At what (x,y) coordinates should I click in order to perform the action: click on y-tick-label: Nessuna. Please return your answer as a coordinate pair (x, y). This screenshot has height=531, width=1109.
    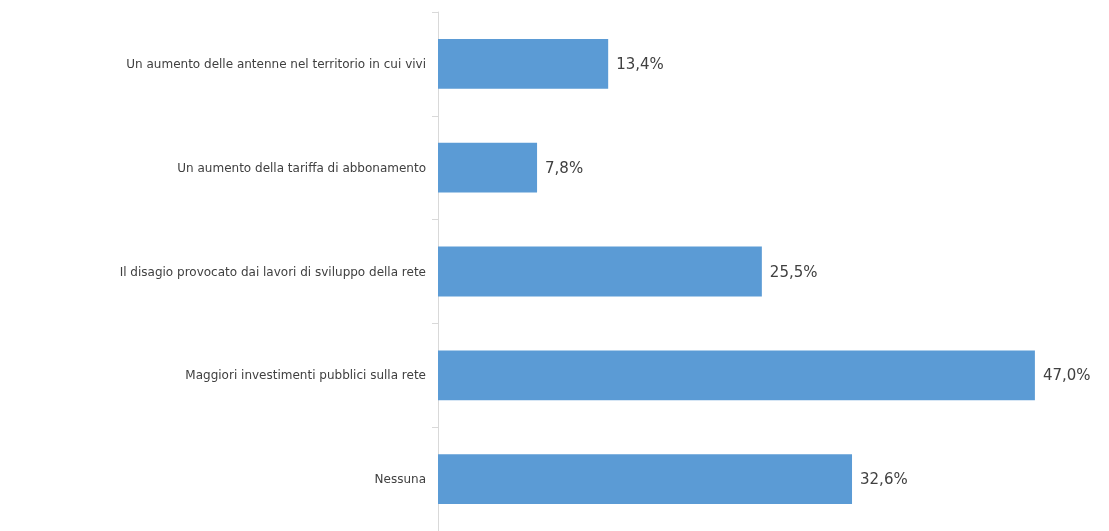
    Looking at the image, I should click on (400, 479).